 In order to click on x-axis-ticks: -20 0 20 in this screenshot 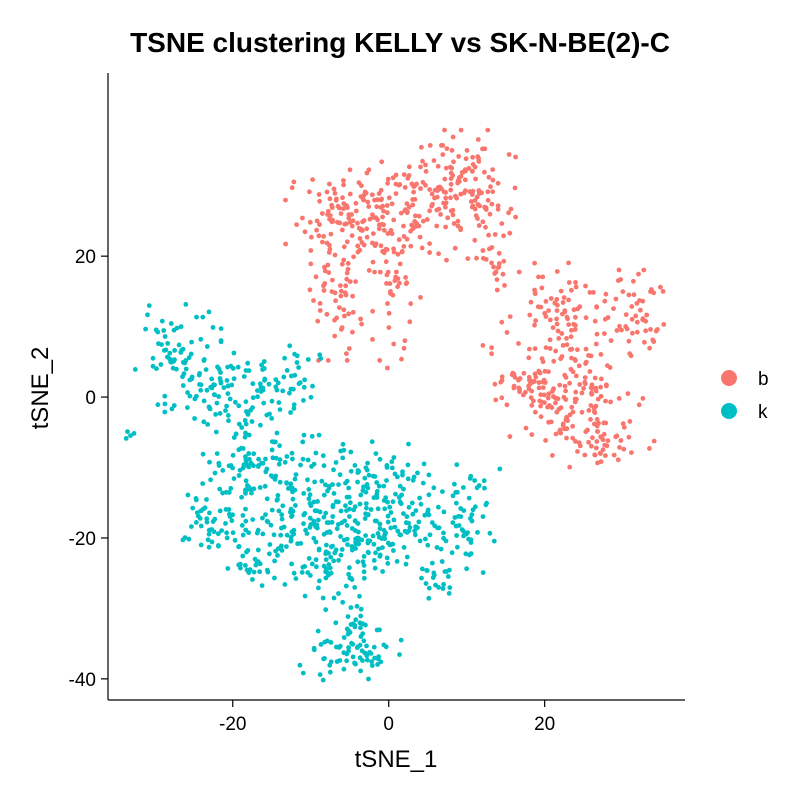, I will do `click(387, 717)`.